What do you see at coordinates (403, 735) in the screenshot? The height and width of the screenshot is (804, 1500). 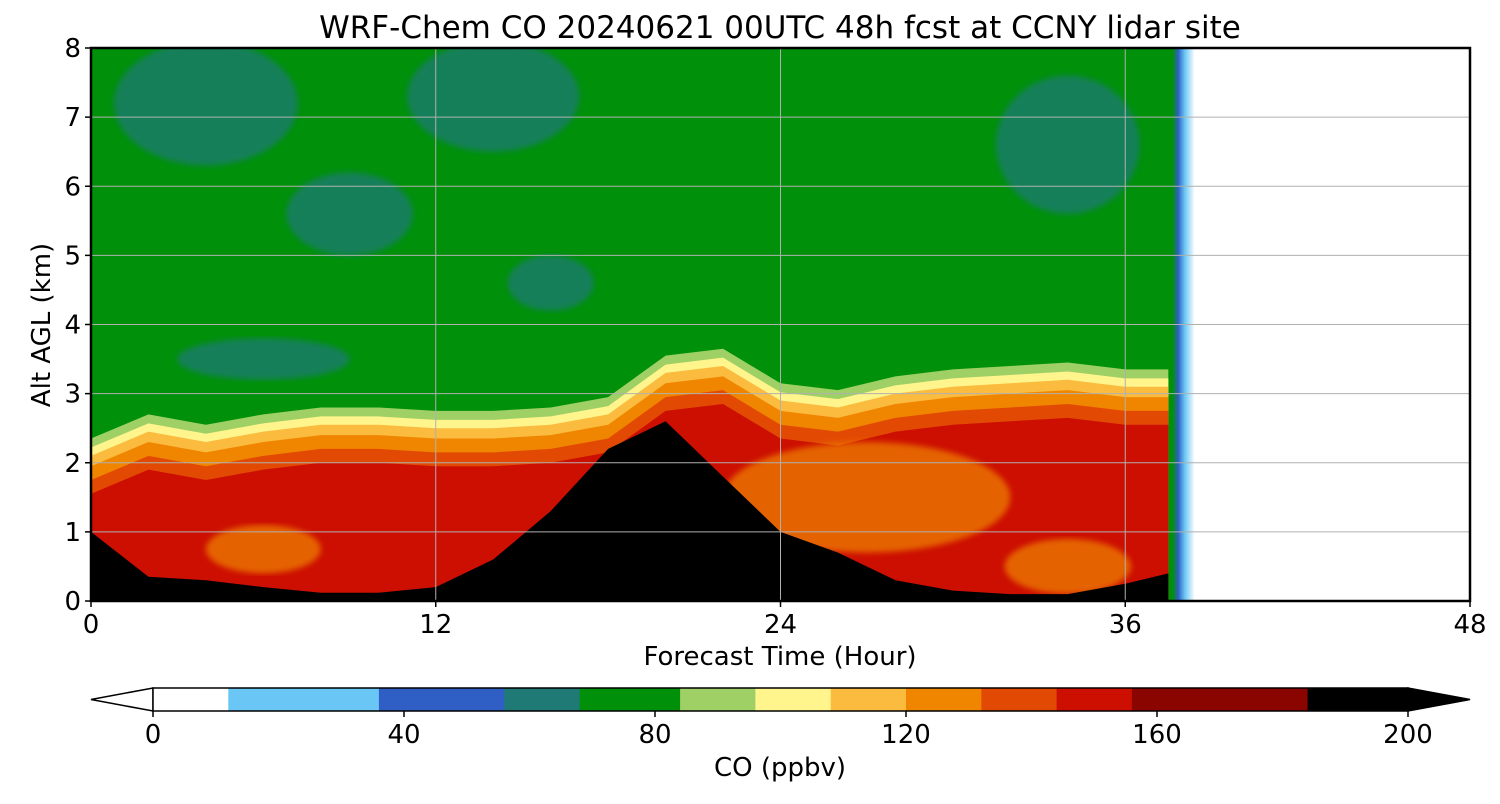 I see `colorbar-tick-label: 40` at bounding box center [403, 735].